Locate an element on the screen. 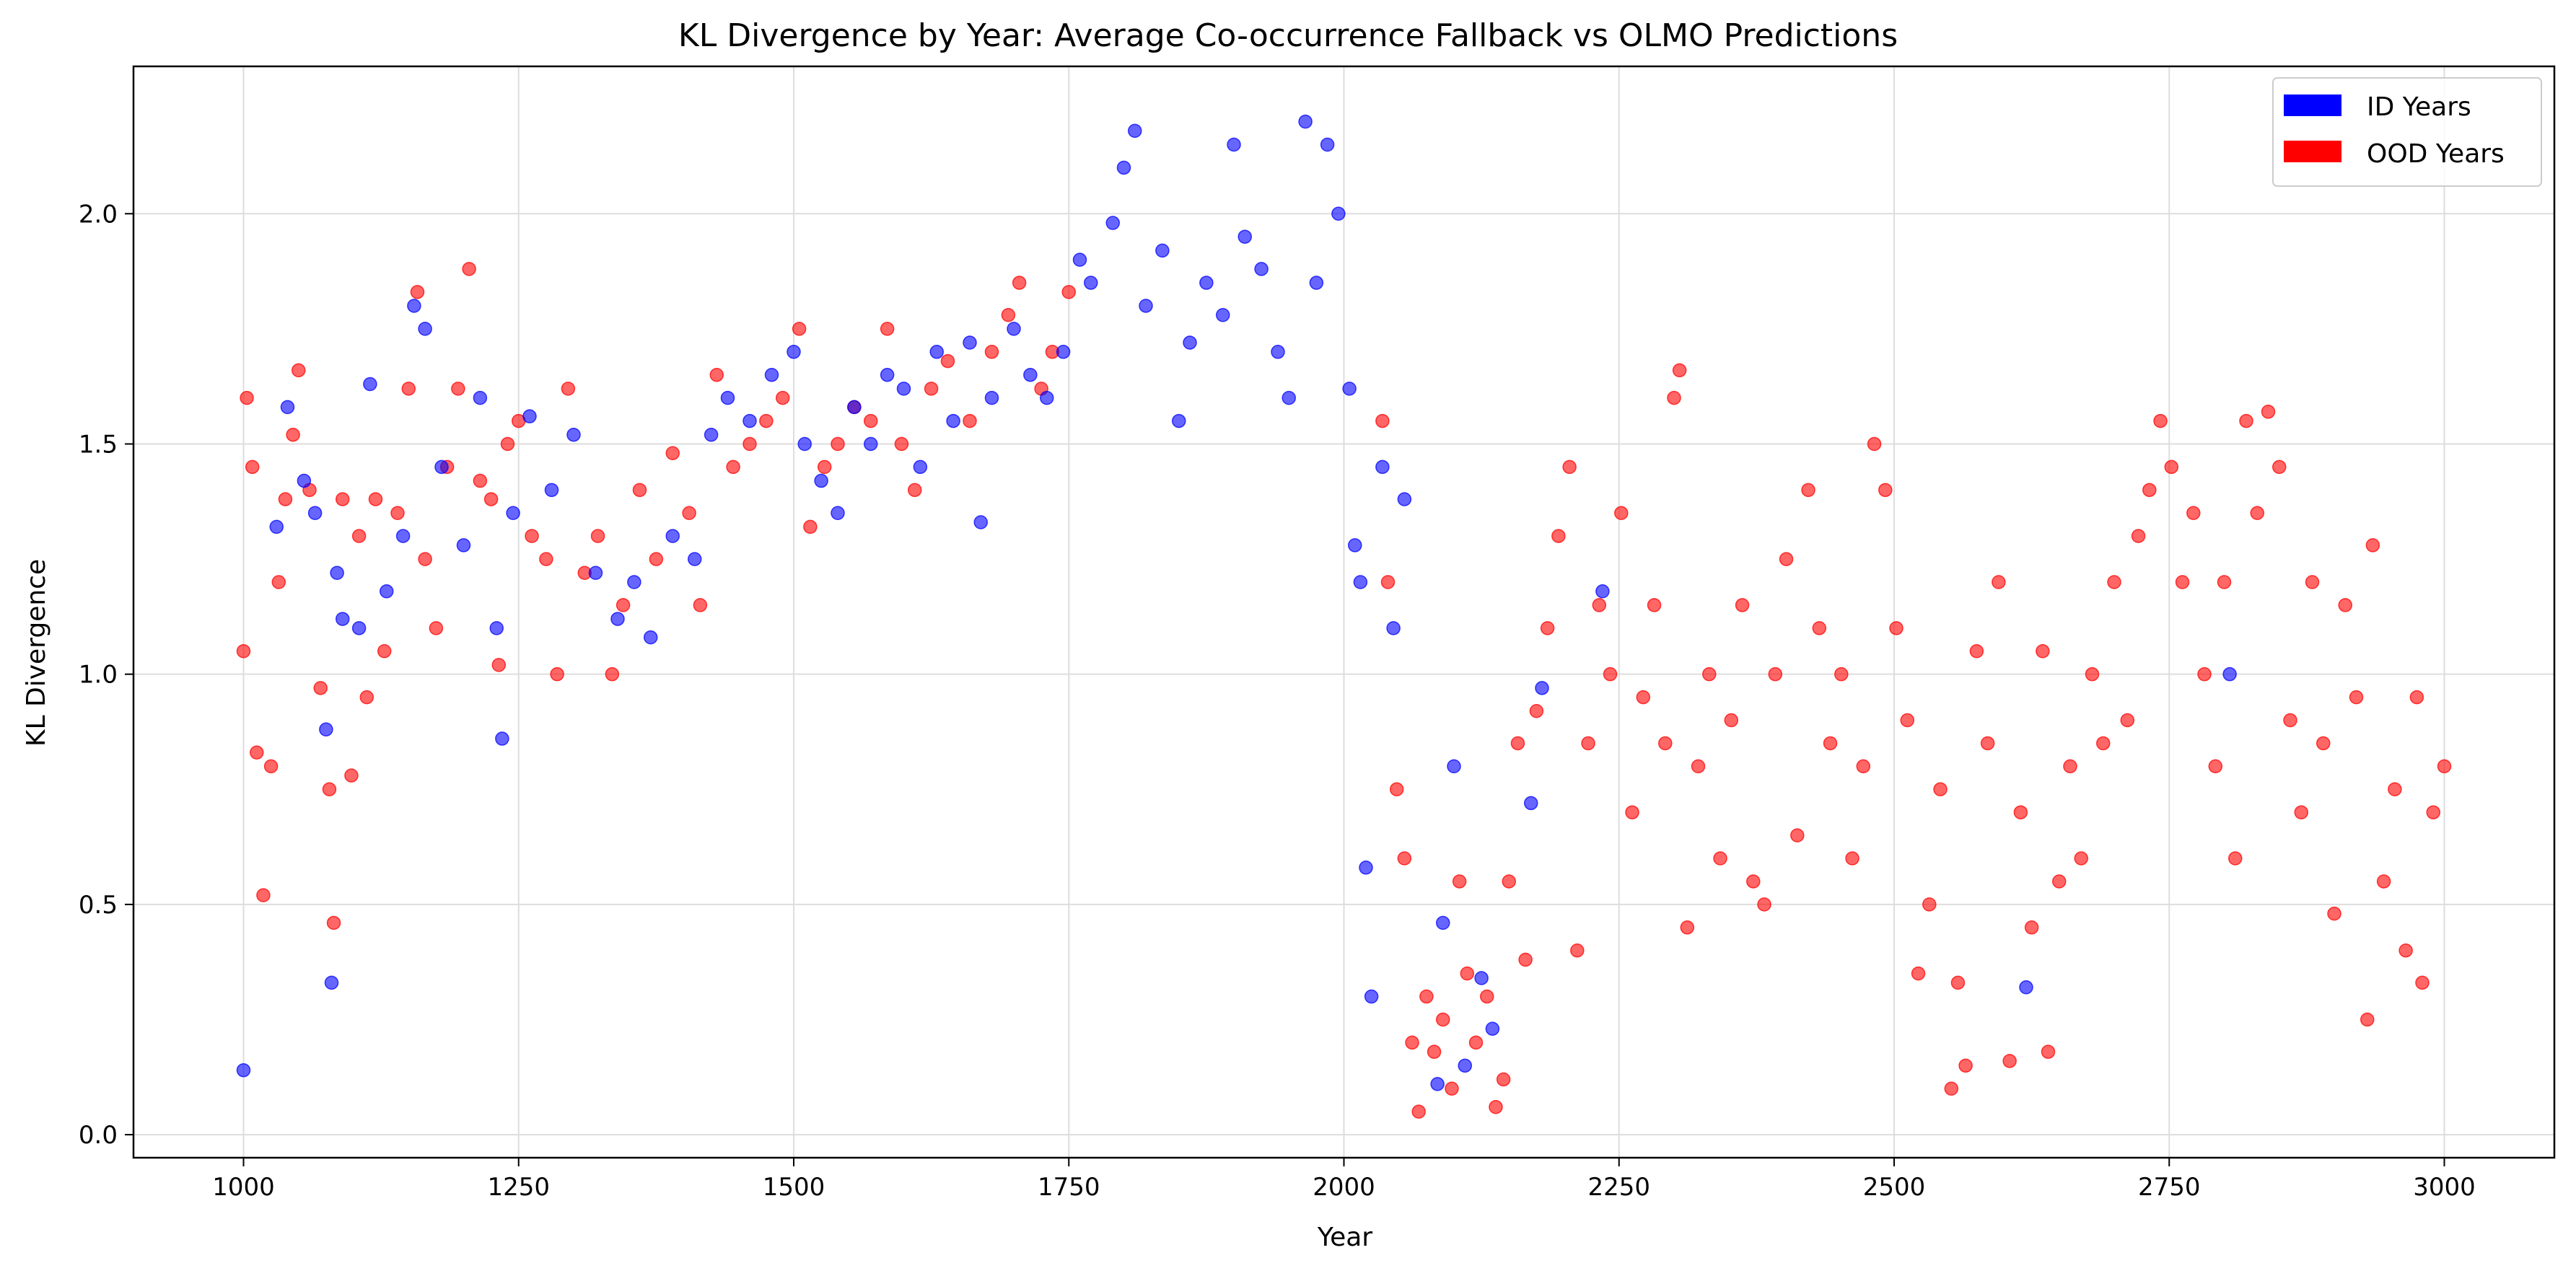 The width and height of the screenshot is (2576, 1276). x-tick-label: 2000 is located at coordinates (1344, 1187).